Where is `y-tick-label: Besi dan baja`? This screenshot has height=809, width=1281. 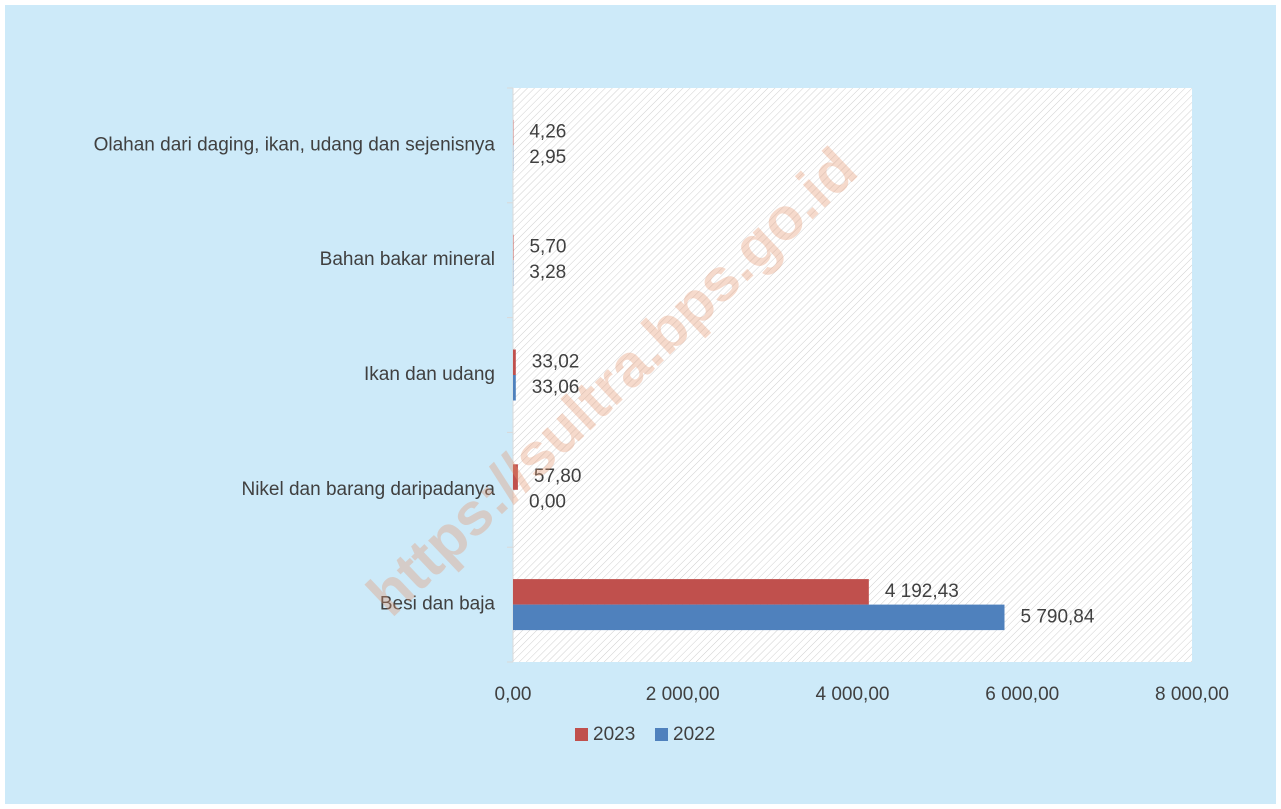
y-tick-label: Besi dan baja is located at coordinates (438, 604).